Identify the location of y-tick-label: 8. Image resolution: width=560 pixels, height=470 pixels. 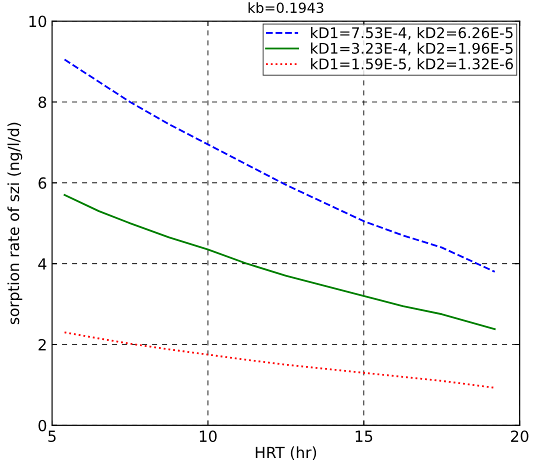
(42, 102).